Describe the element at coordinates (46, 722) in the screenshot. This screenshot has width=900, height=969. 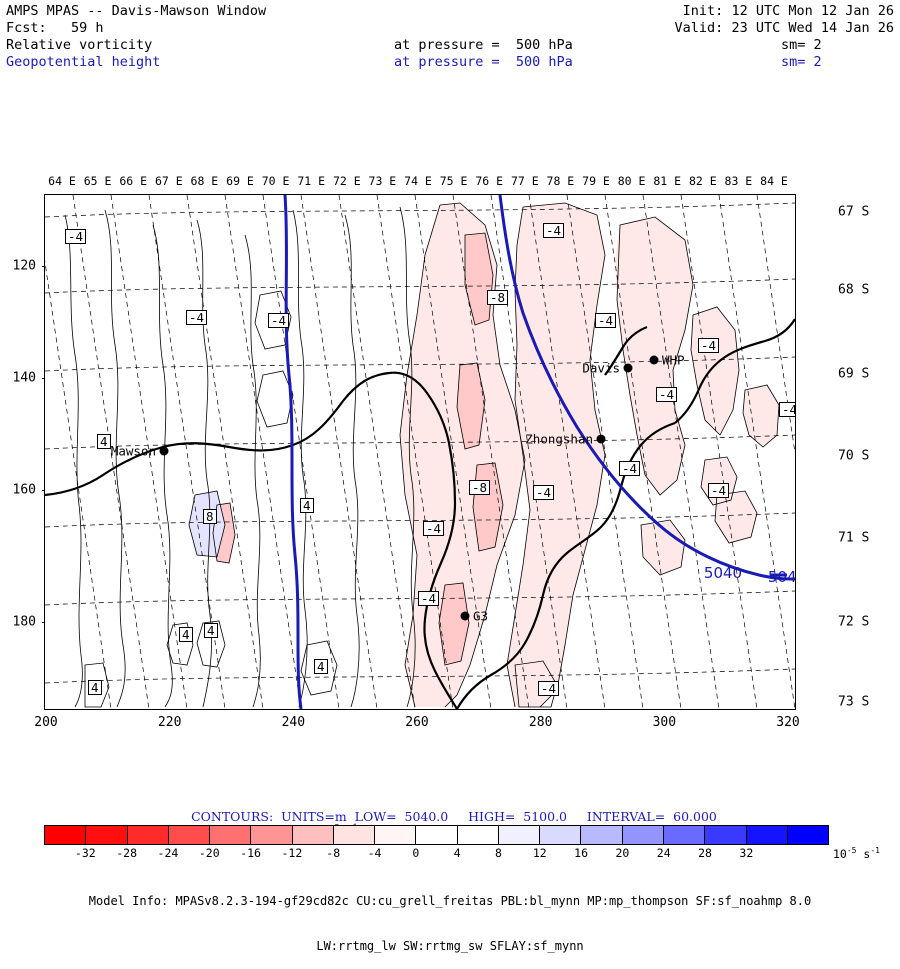
I see `bottom-axis-label: 200` at that location.